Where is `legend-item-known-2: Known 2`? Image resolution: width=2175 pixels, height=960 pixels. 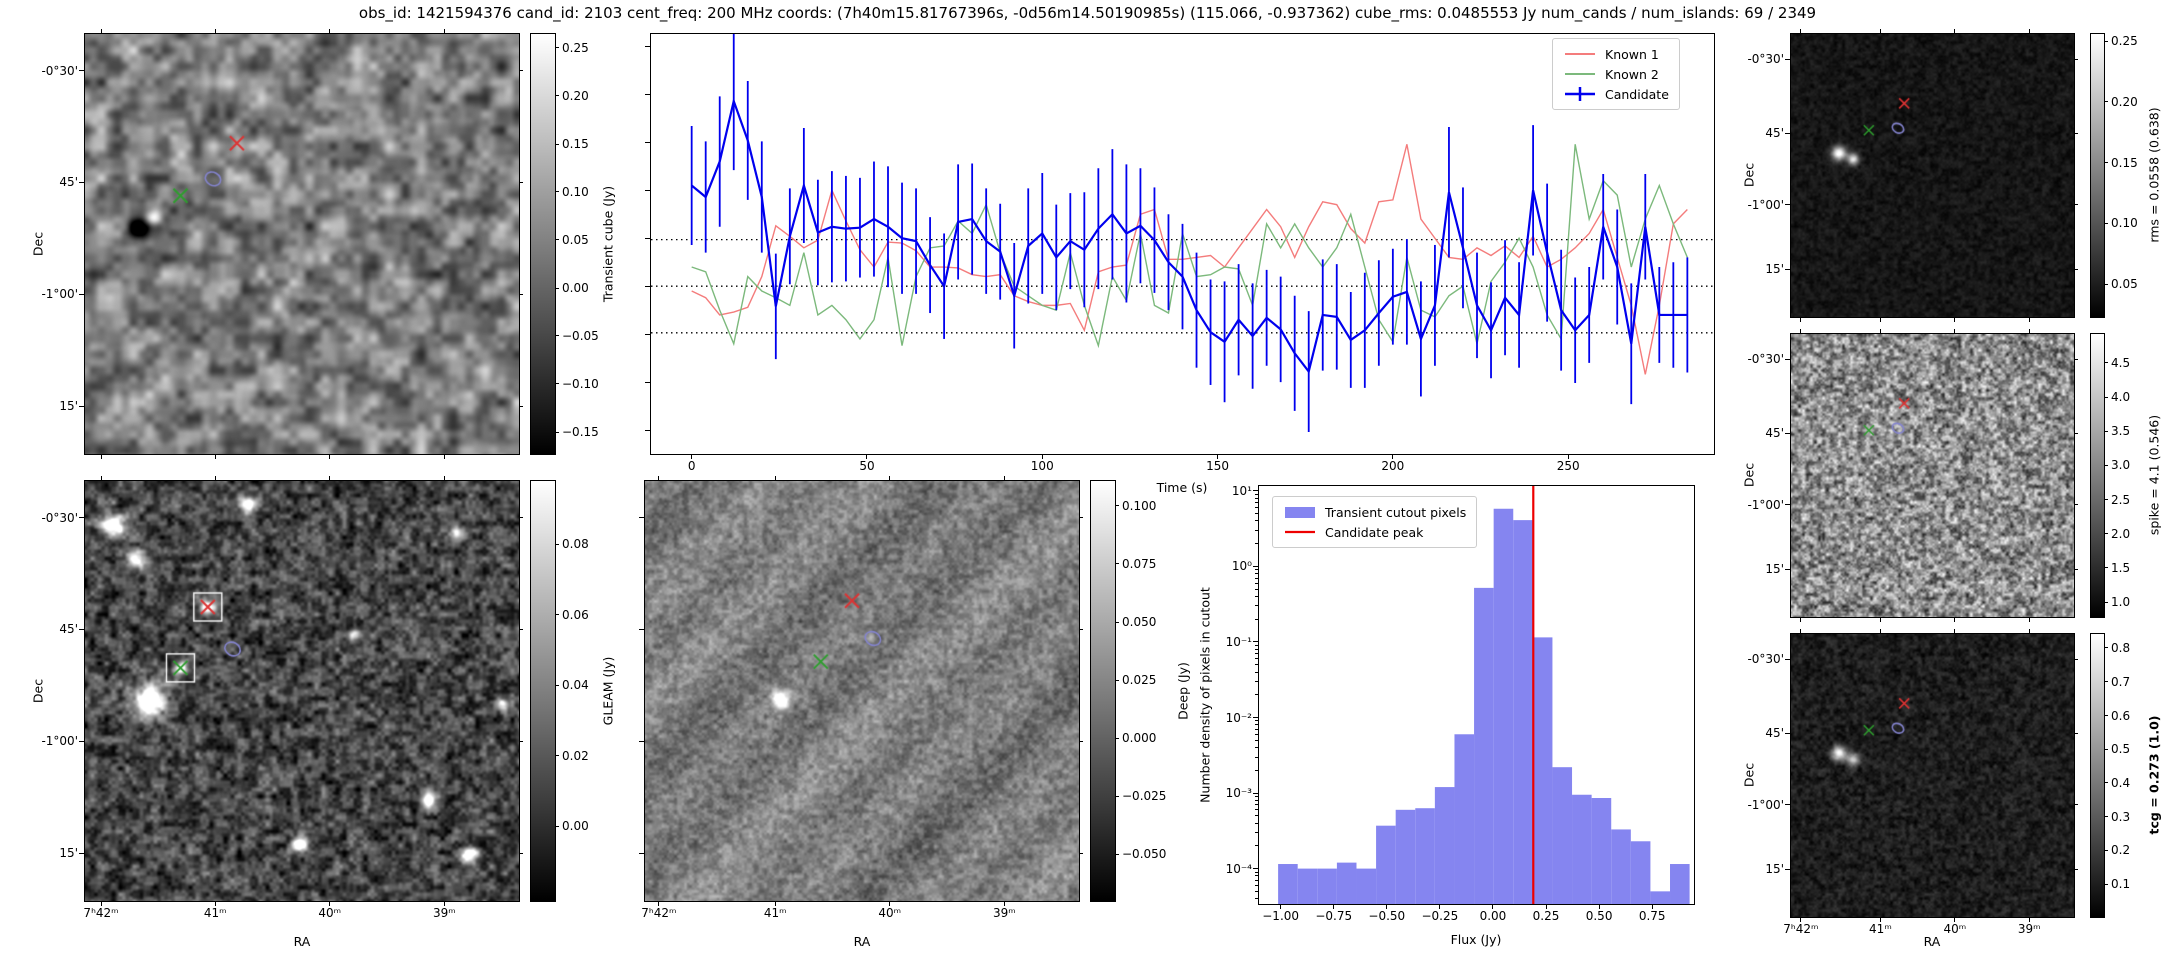 legend-item-known-2: Known 2 is located at coordinates (1616, 74).